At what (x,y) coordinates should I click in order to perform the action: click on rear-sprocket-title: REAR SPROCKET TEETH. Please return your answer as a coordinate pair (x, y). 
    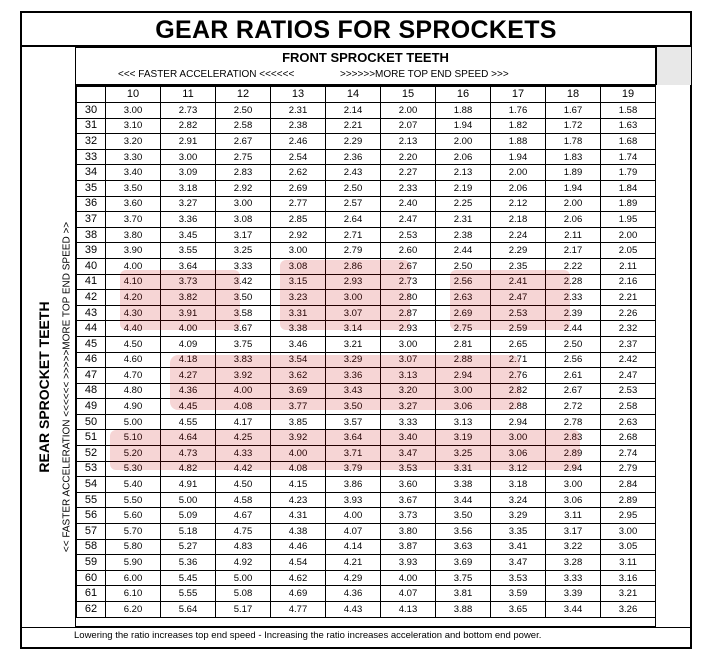
    Looking at the image, I should click on (44, 387).